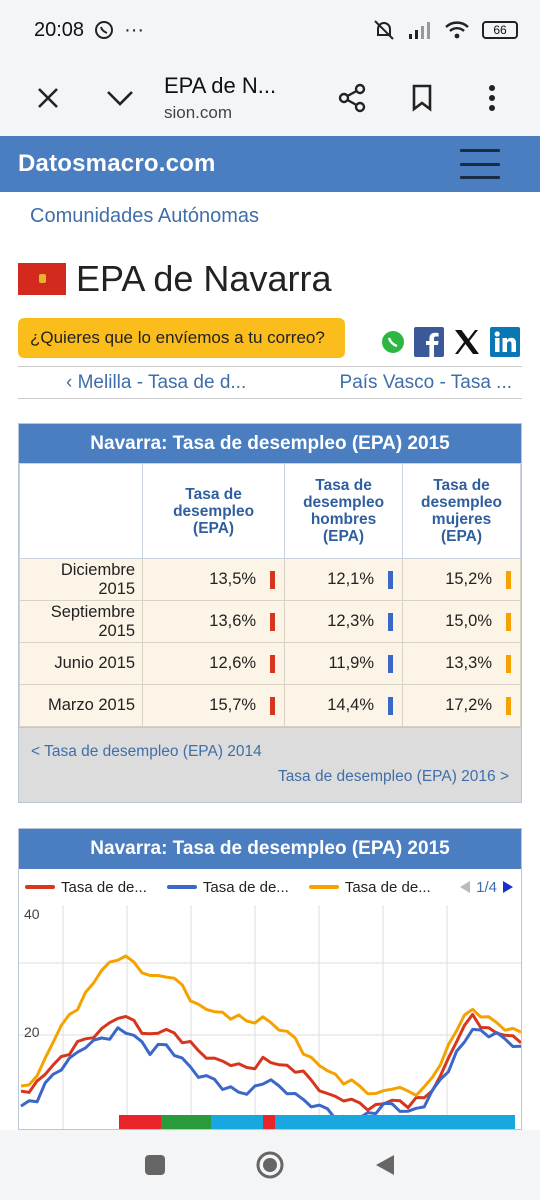 This screenshot has height=1200, width=540. I want to click on subscribe-button: ¿Quieres que lo envíemos a tu correo?, so click(181, 338).